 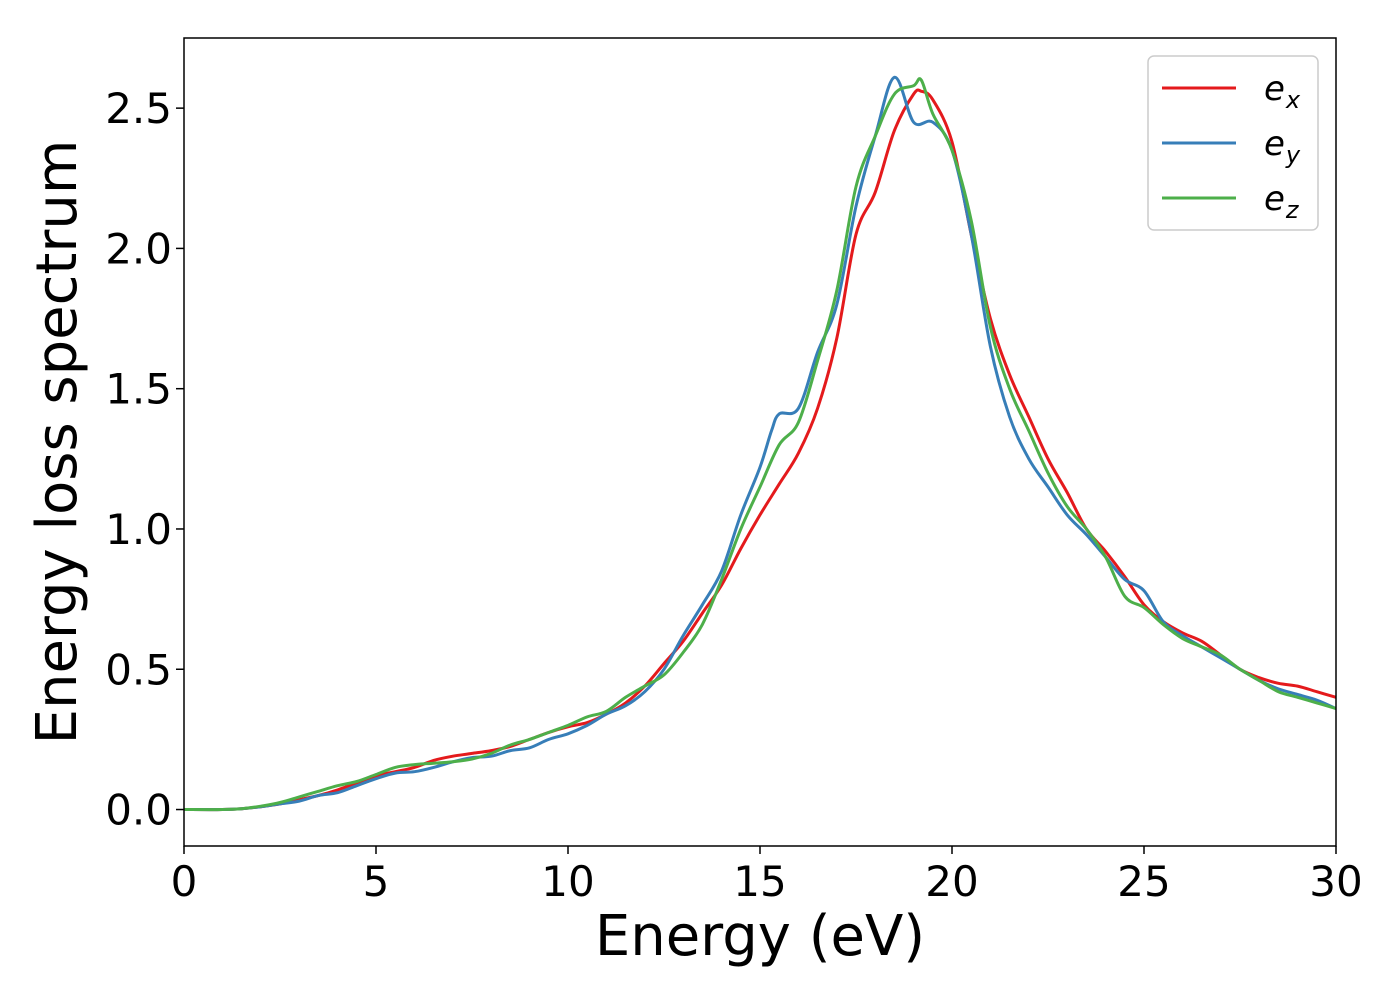 I want to click on y-tick-label: 2.0, so click(x=138, y=248).